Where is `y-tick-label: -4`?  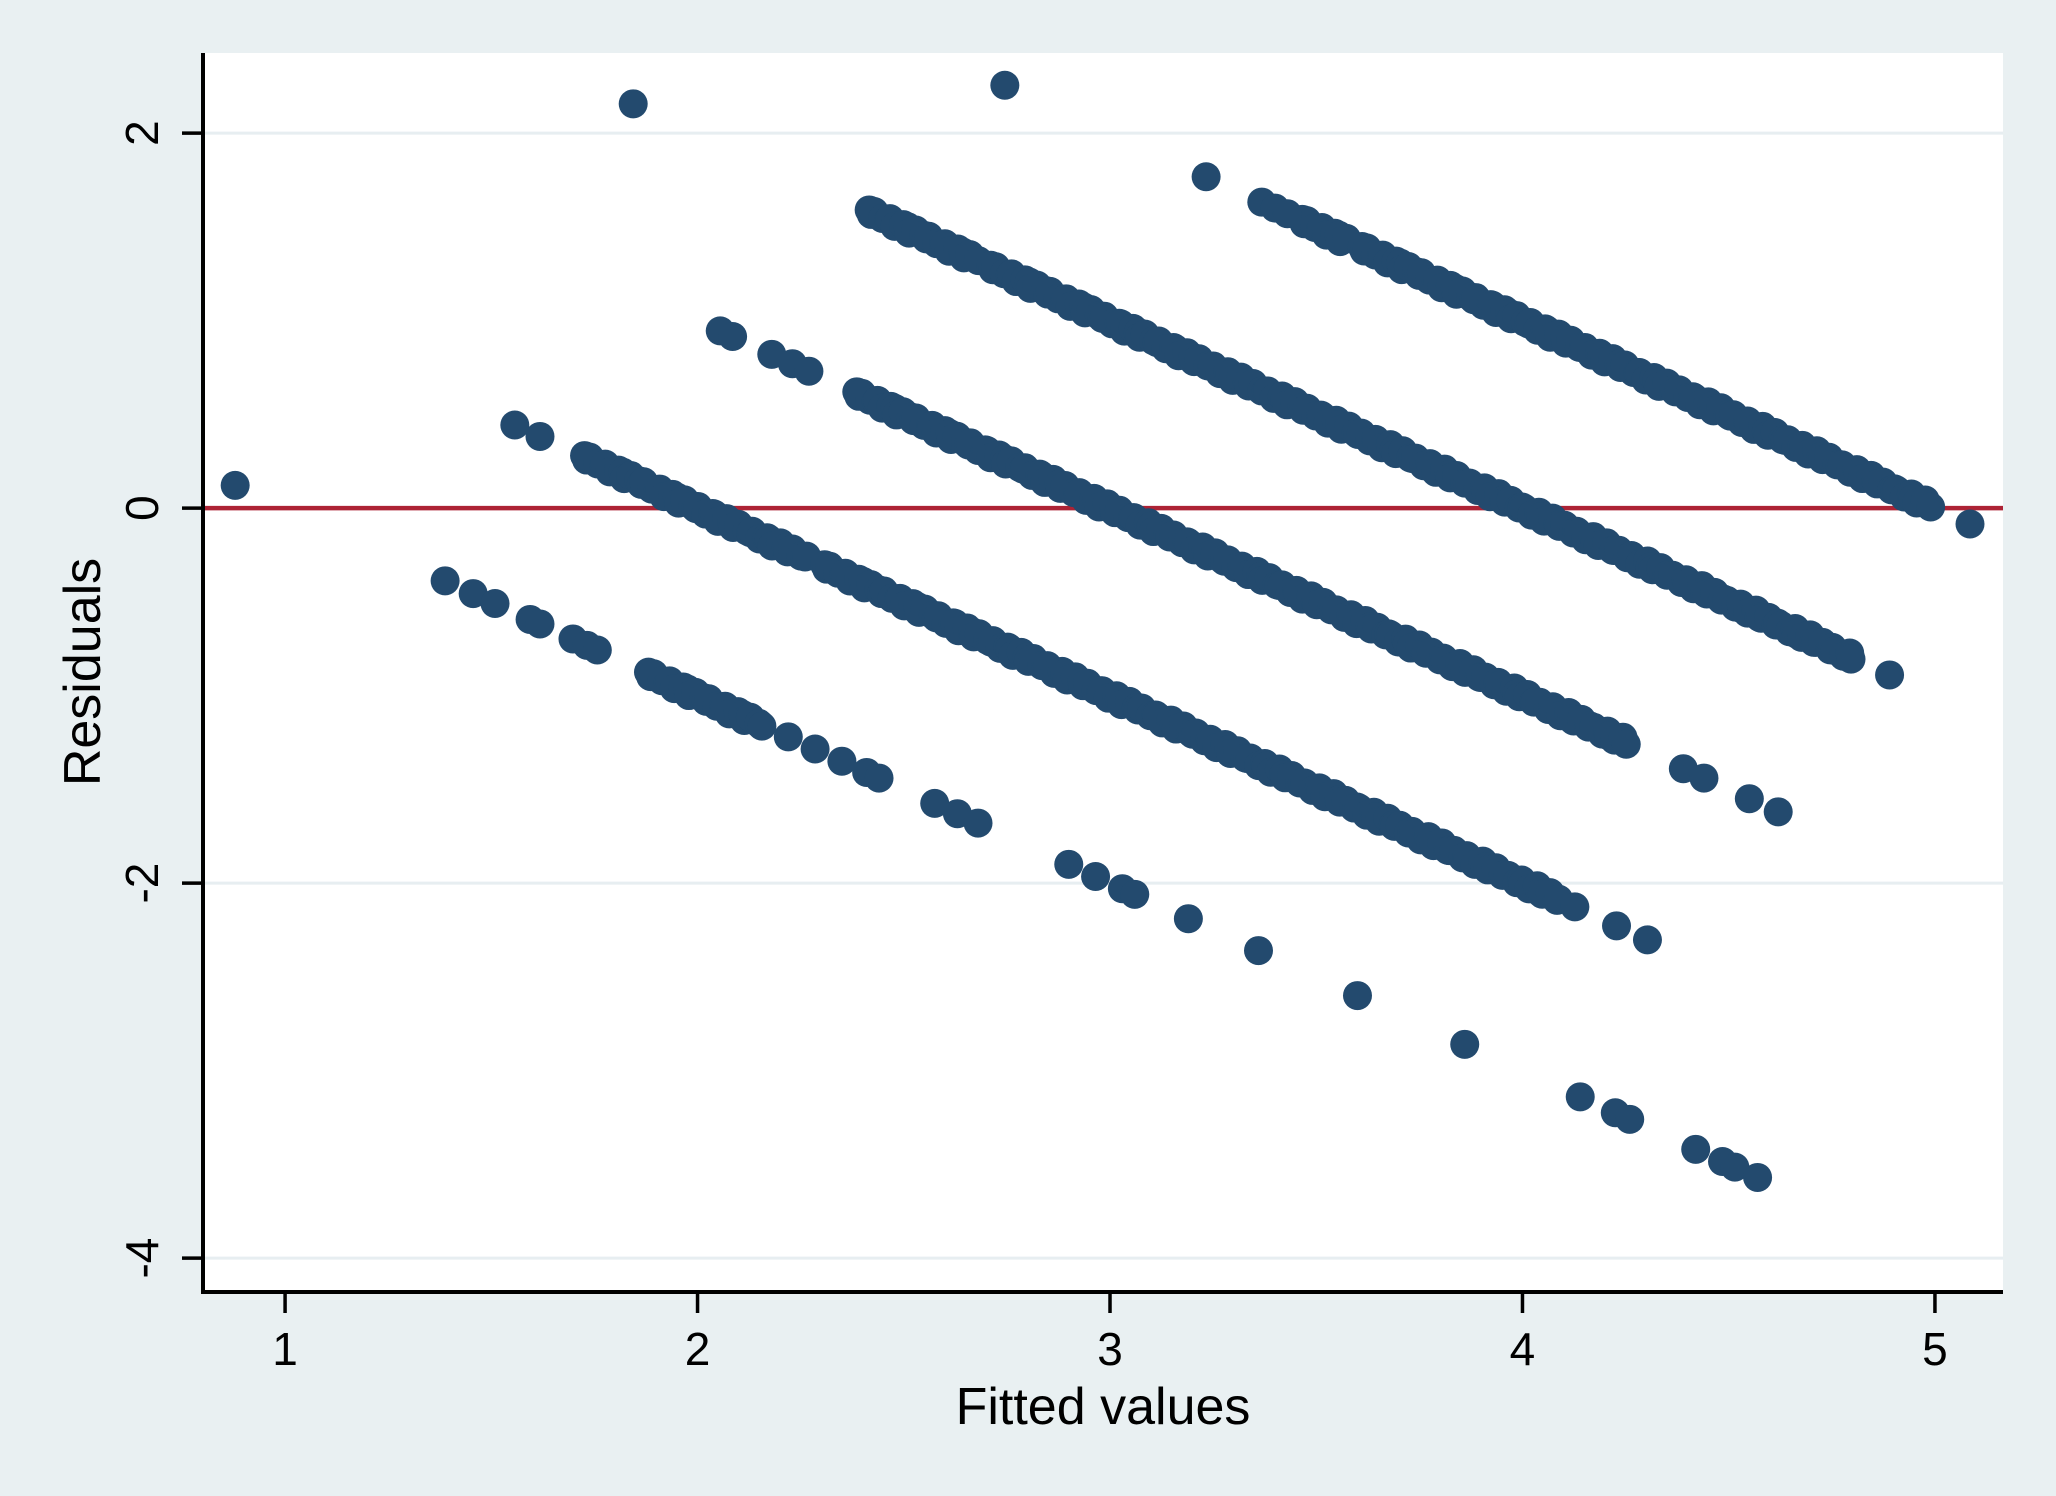 y-tick-label: -4 is located at coordinates (142, 1258).